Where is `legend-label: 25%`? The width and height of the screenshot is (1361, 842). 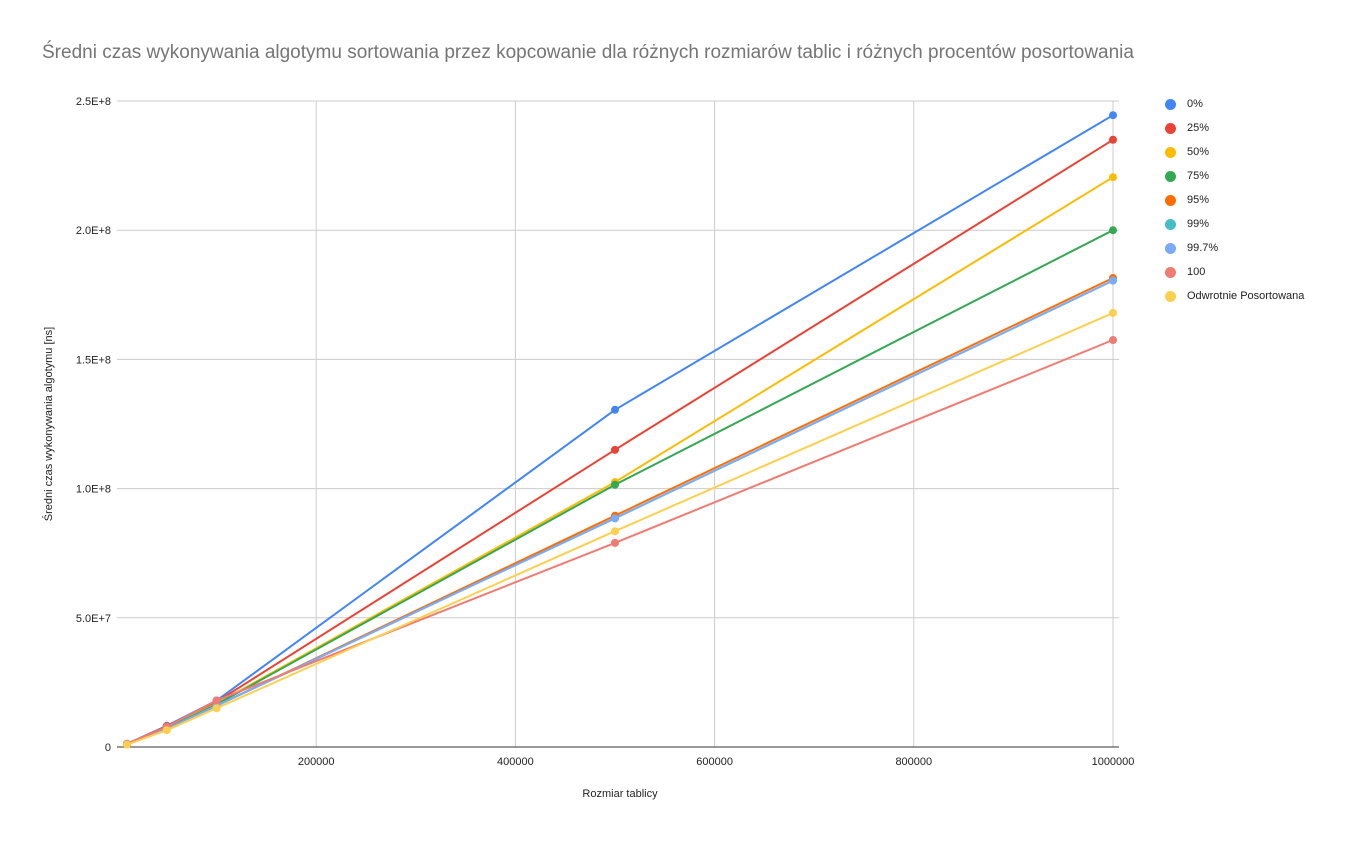
legend-label: 25% is located at coordinates (1198, 128).